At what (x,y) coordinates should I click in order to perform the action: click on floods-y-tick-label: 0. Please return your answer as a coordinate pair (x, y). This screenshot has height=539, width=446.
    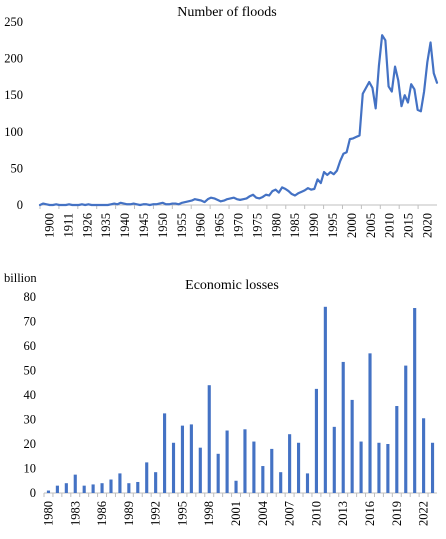
    Looking at the image, I should click on (20, 205).